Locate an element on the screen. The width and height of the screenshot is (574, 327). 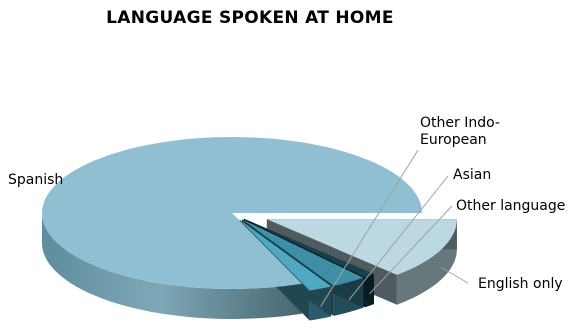
leader-line-other-indo-european is located at coordinates (369, 228).